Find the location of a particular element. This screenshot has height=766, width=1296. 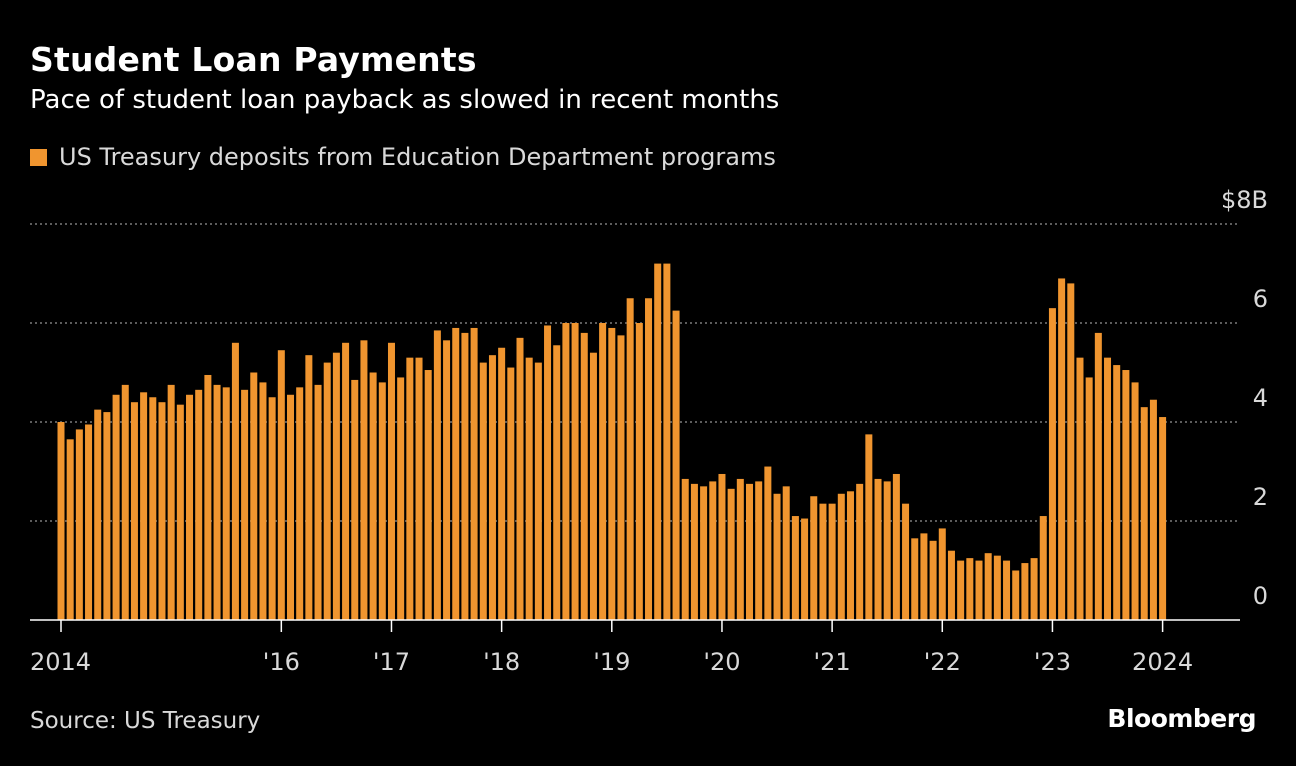

source-note: Source: US Treasury is located at coordinates (145, 721).